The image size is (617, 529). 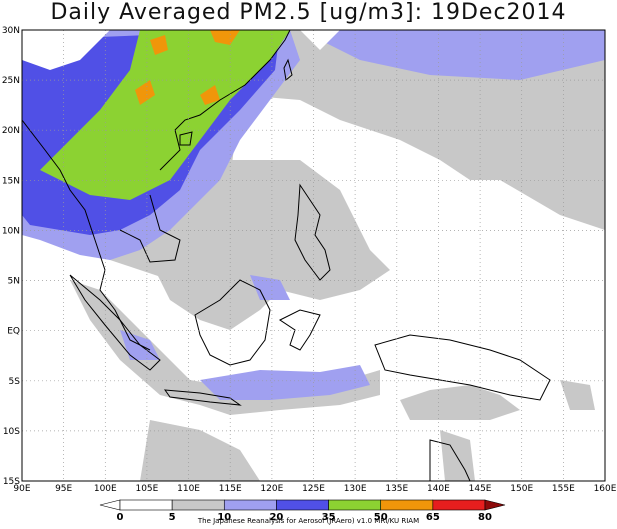 I want to click on x-tick-label: 160E, so click(x=605, y=489).